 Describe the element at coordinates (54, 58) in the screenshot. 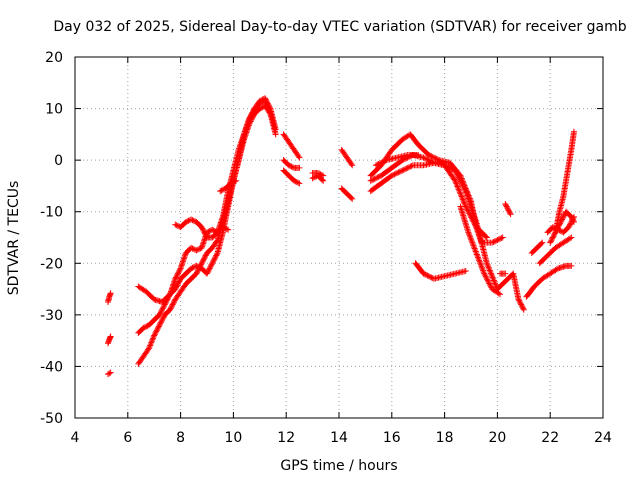

I see `y-tick-label: 20` at that location.